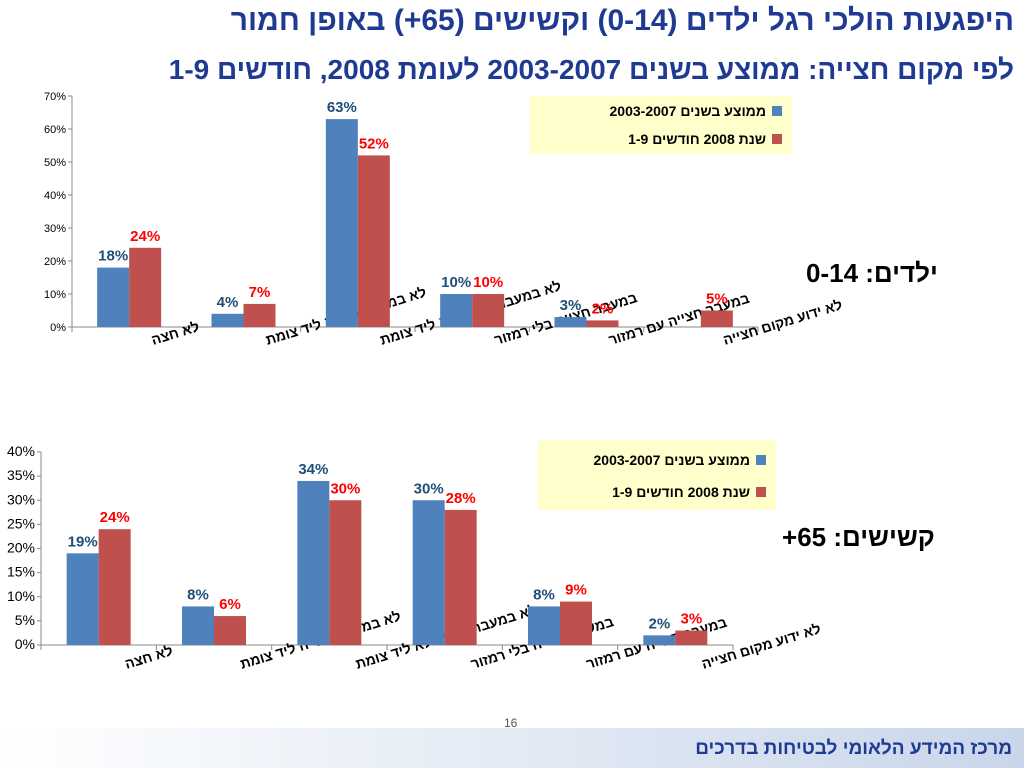 The width and height of the screenshot is (1024, 768). Describe the element at coordinates (55, 97) in the screenshot. I see `y-tick-label: 70%` at that location.